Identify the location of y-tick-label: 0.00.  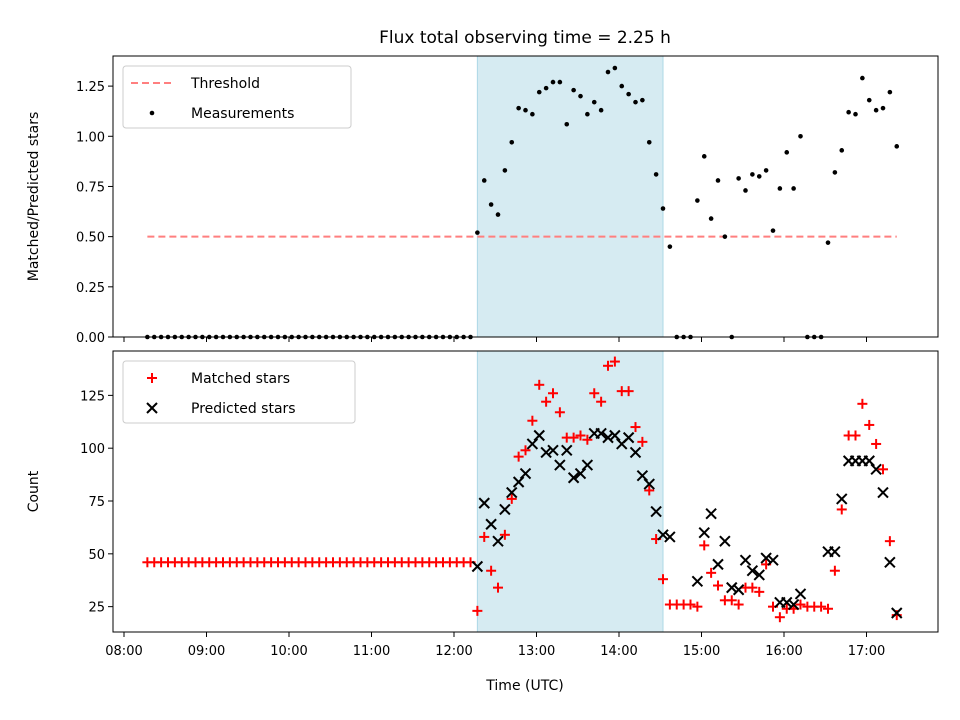
(90, 338).